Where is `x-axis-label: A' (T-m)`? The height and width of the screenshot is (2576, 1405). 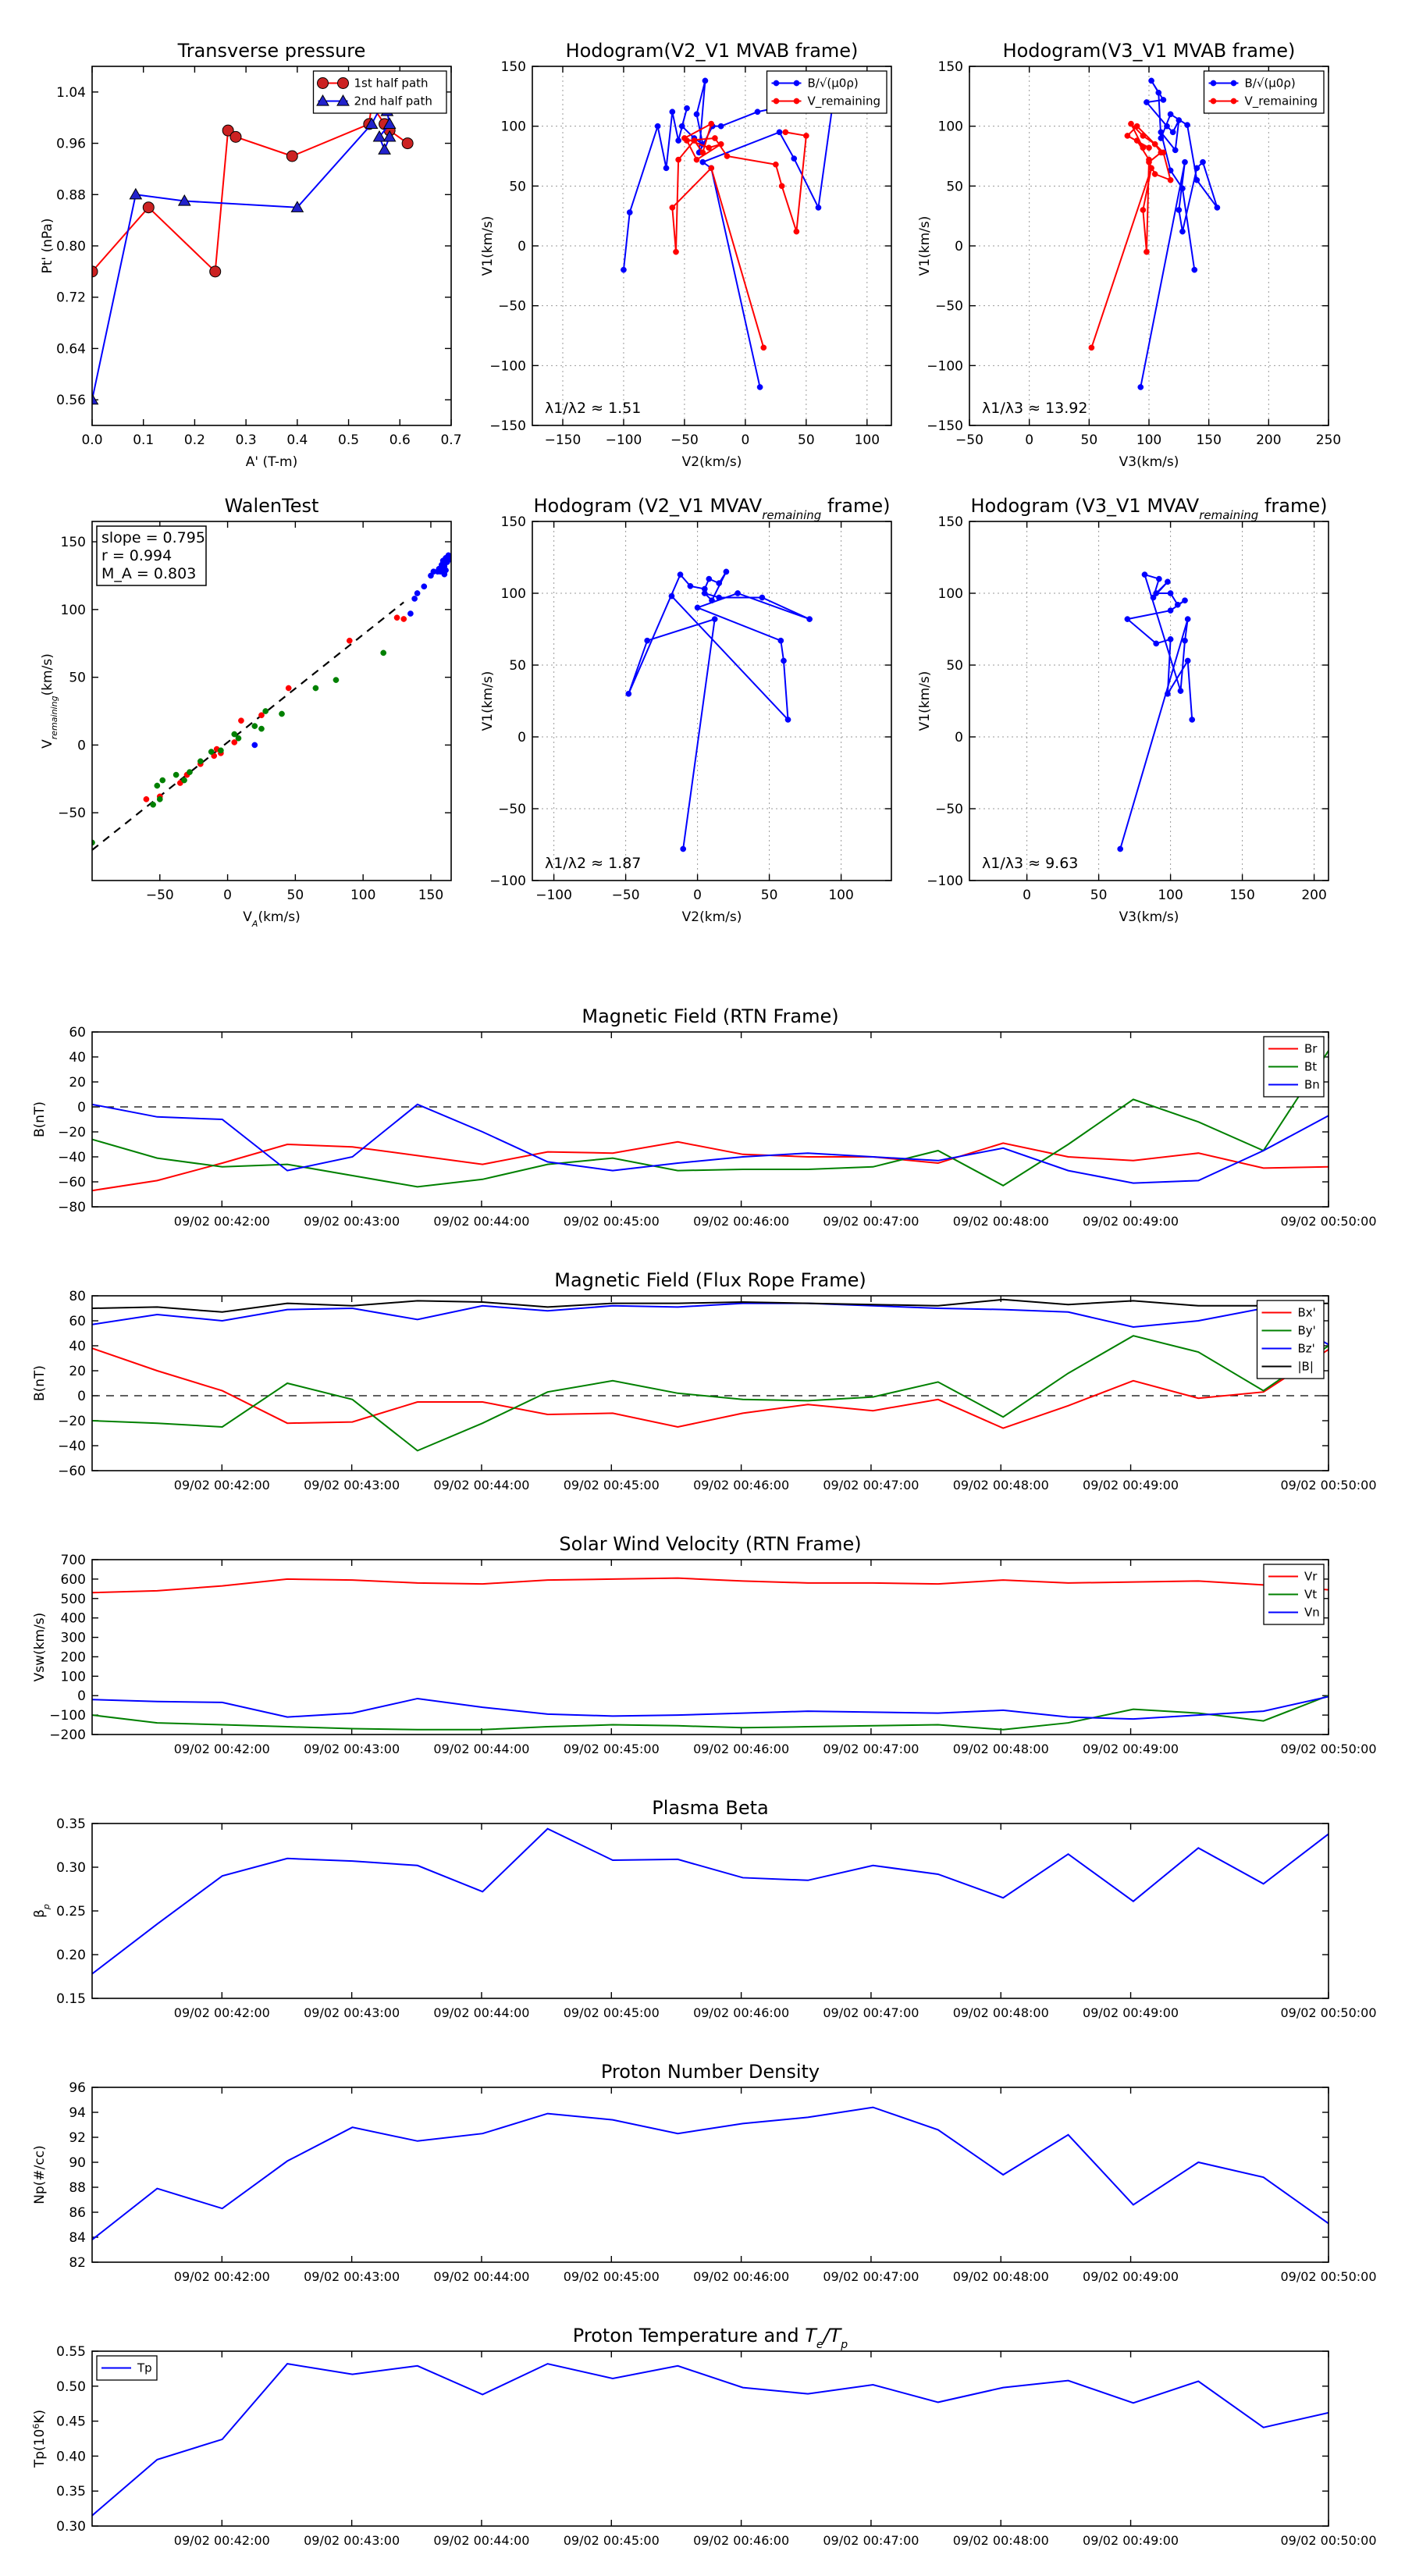
x-axis-label: A' (T-m) is located at coordinates (272, 462).